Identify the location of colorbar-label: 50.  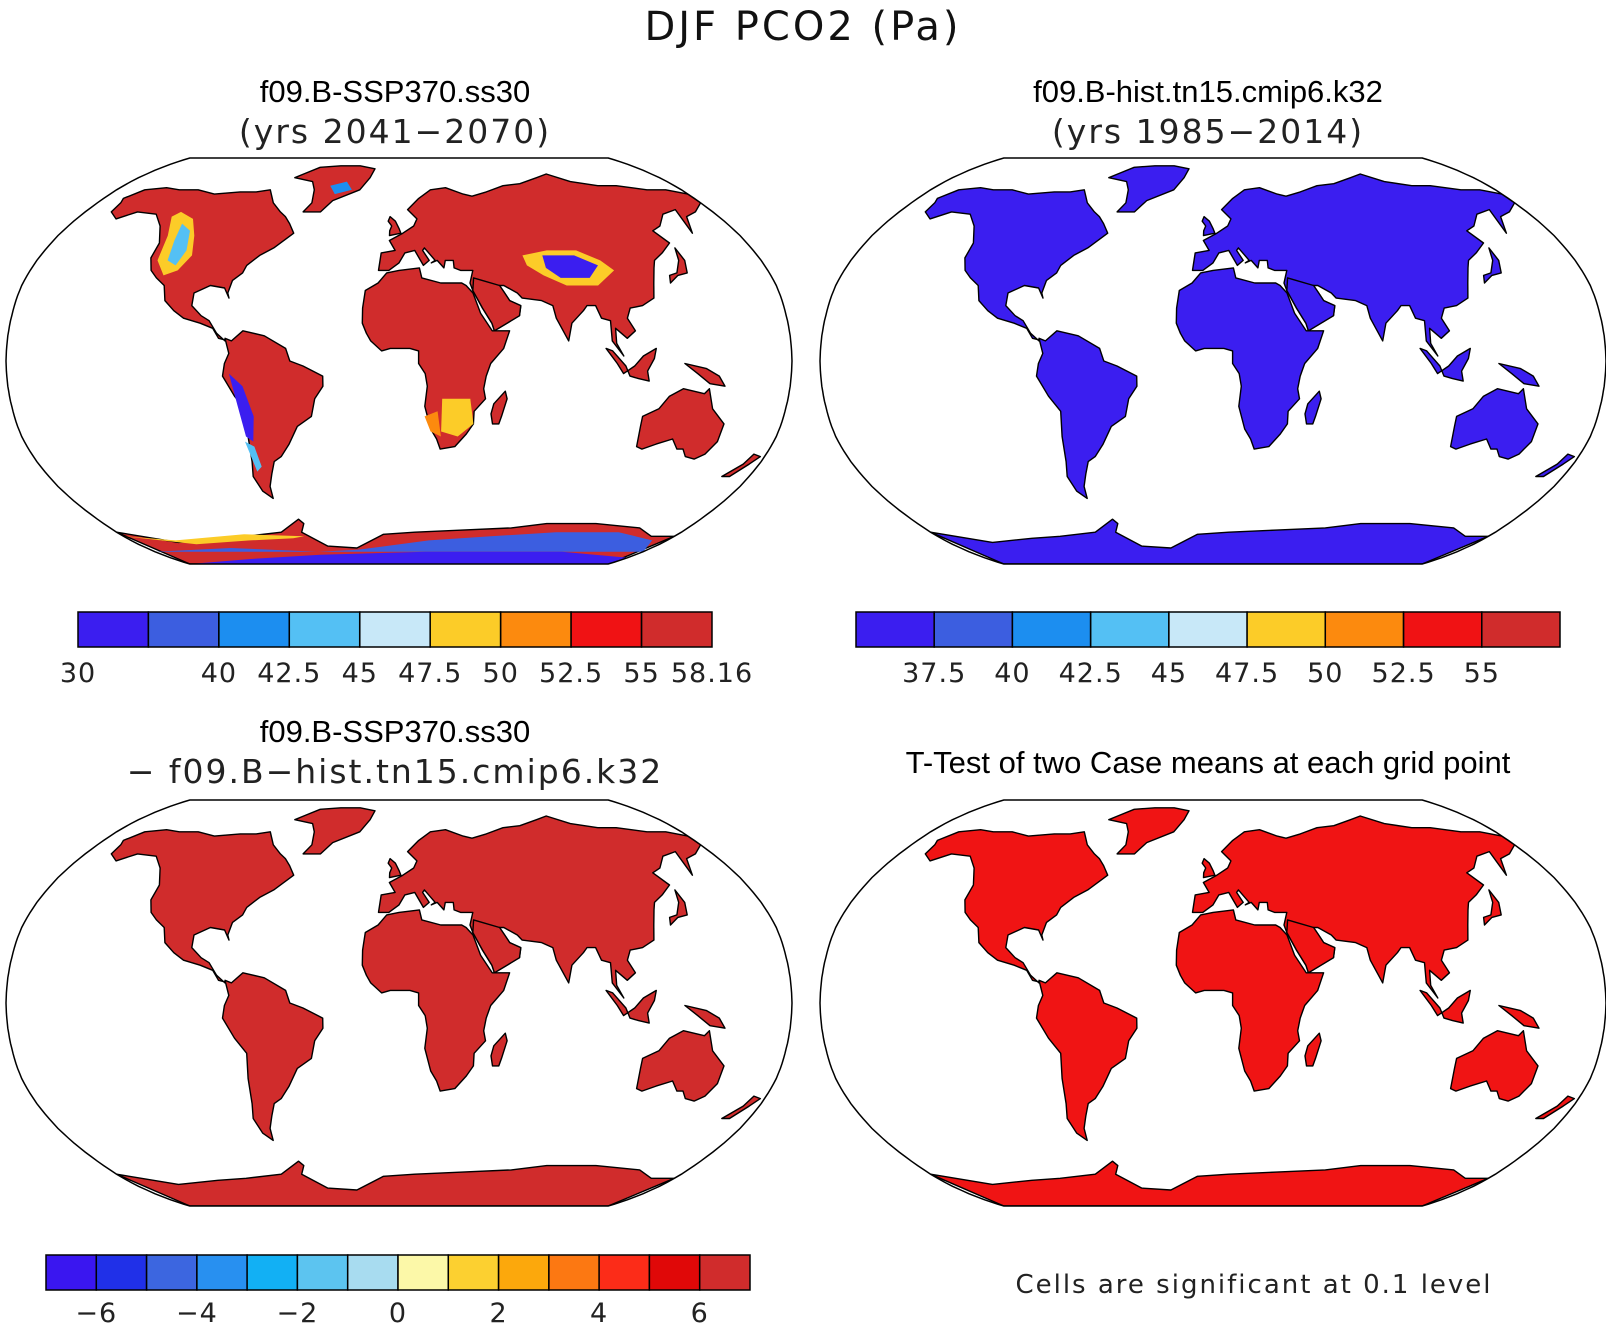
(501, 673).